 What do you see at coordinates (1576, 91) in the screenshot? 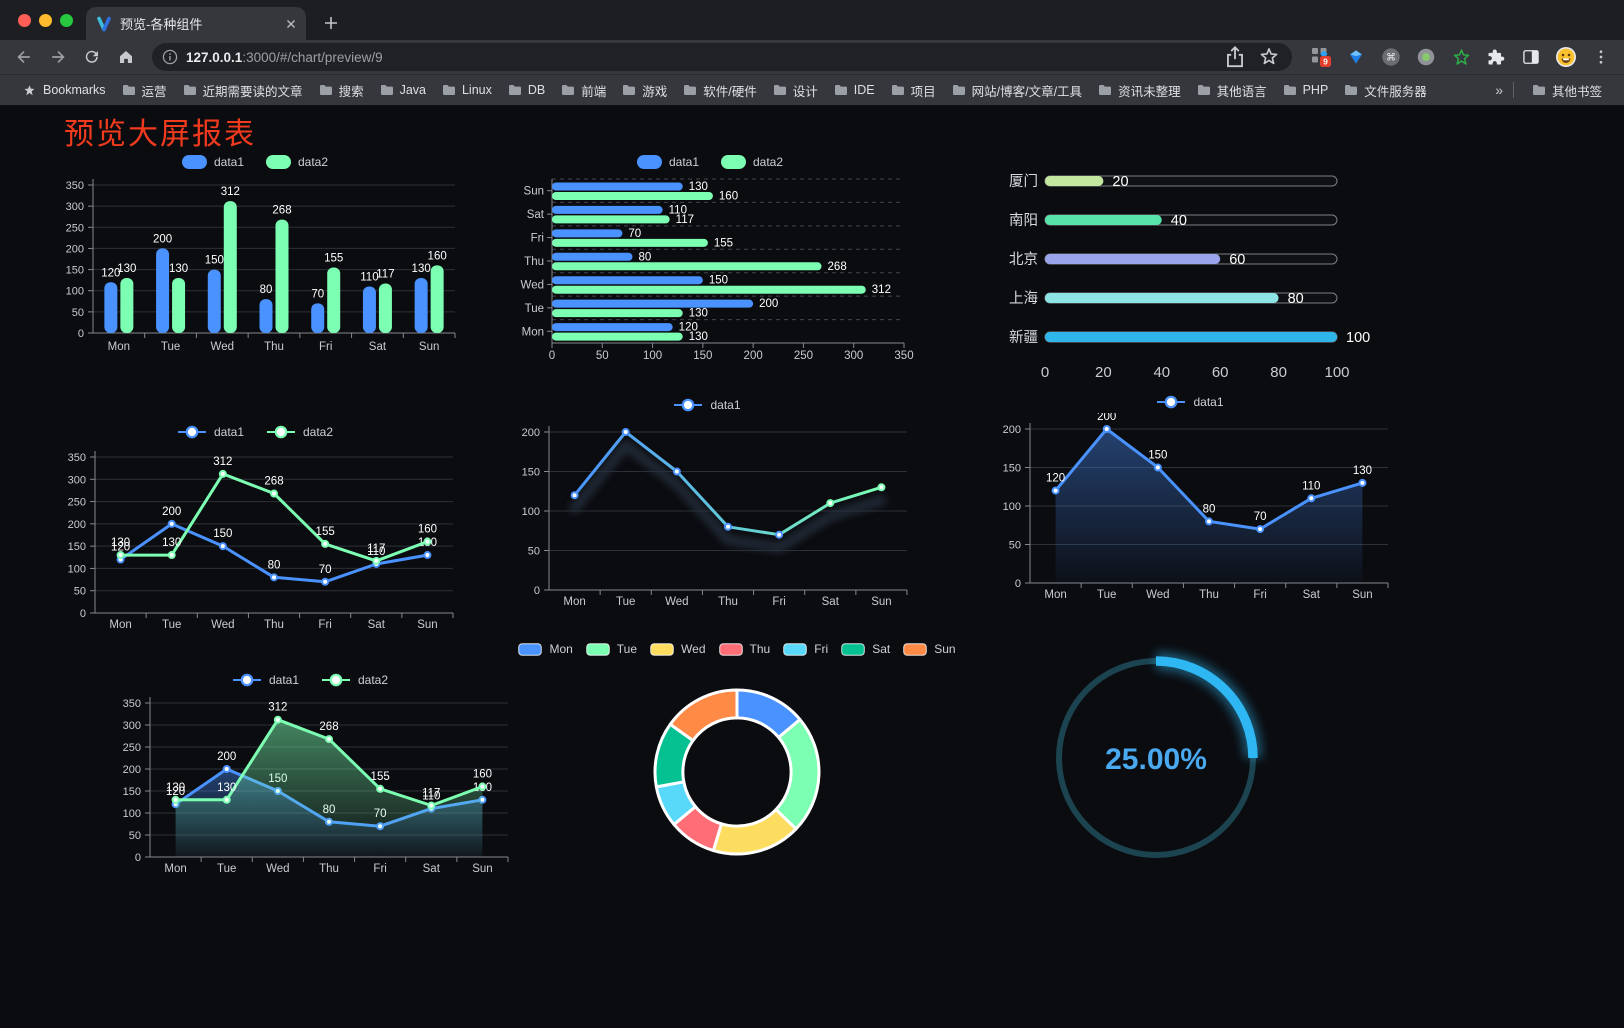
I see `other-bookmarks-label: 其他书签` at bounding box center [1576, 91].